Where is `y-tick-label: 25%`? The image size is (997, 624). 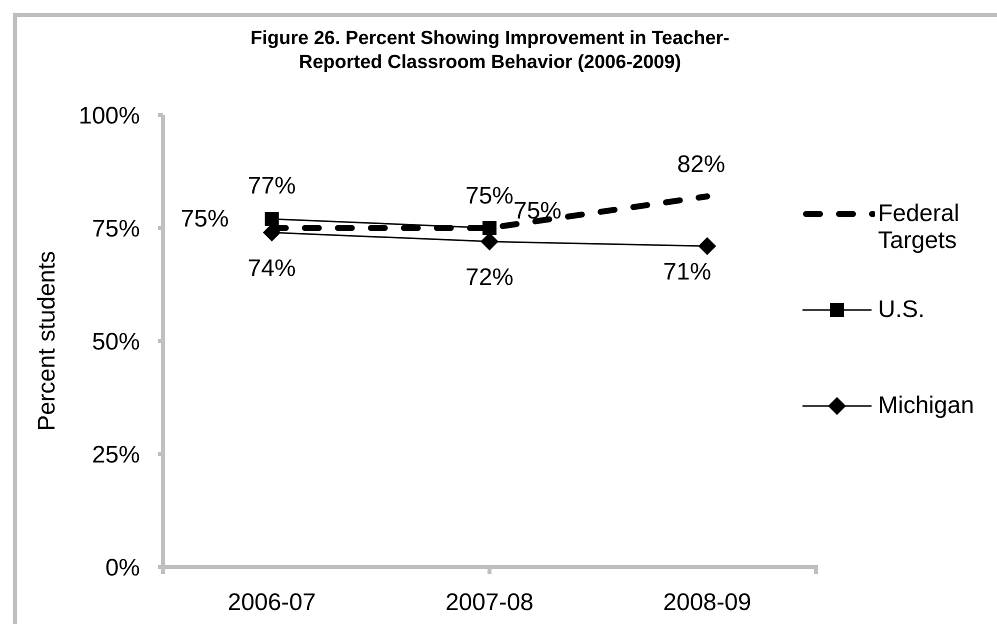
y-tick-label: 25% is located at coordinates (116, 455).